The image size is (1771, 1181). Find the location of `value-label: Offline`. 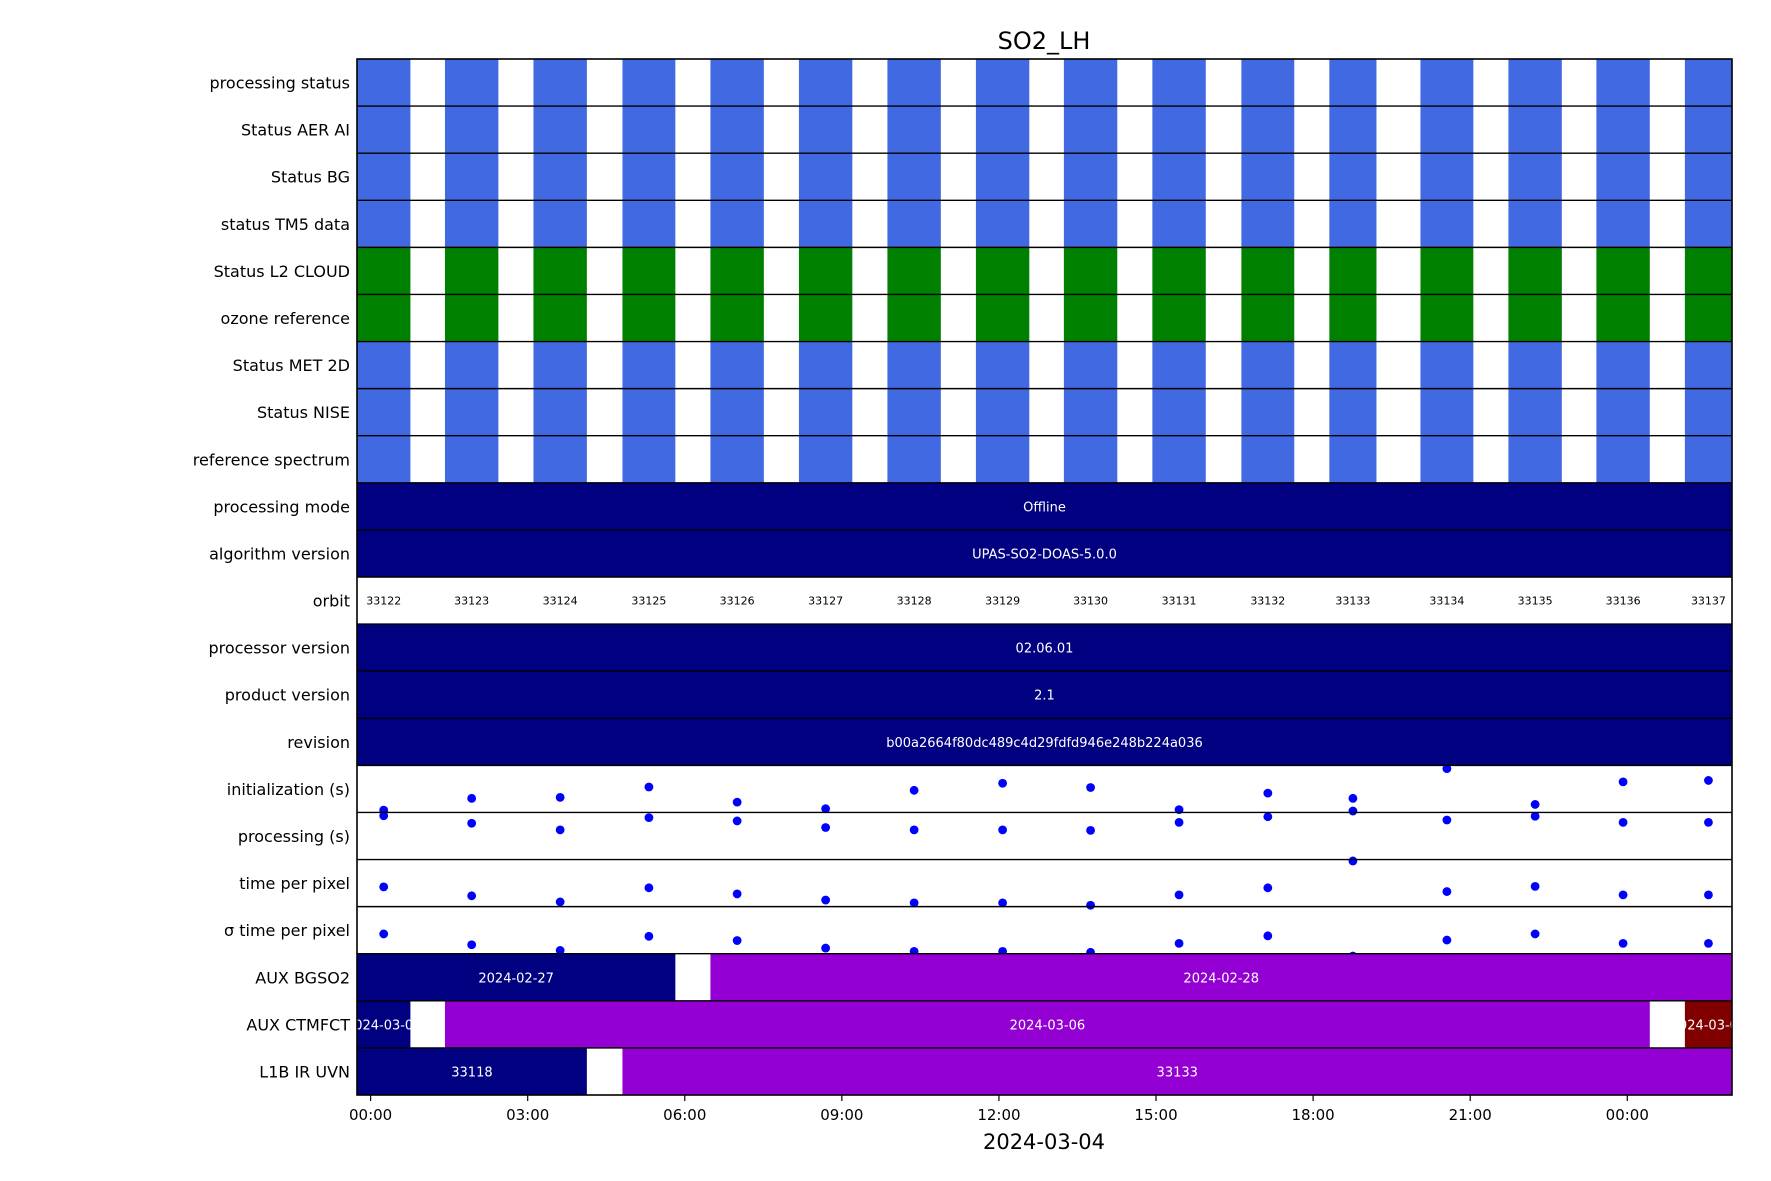

value-label: Offline is located at coordinates (1044, 507).